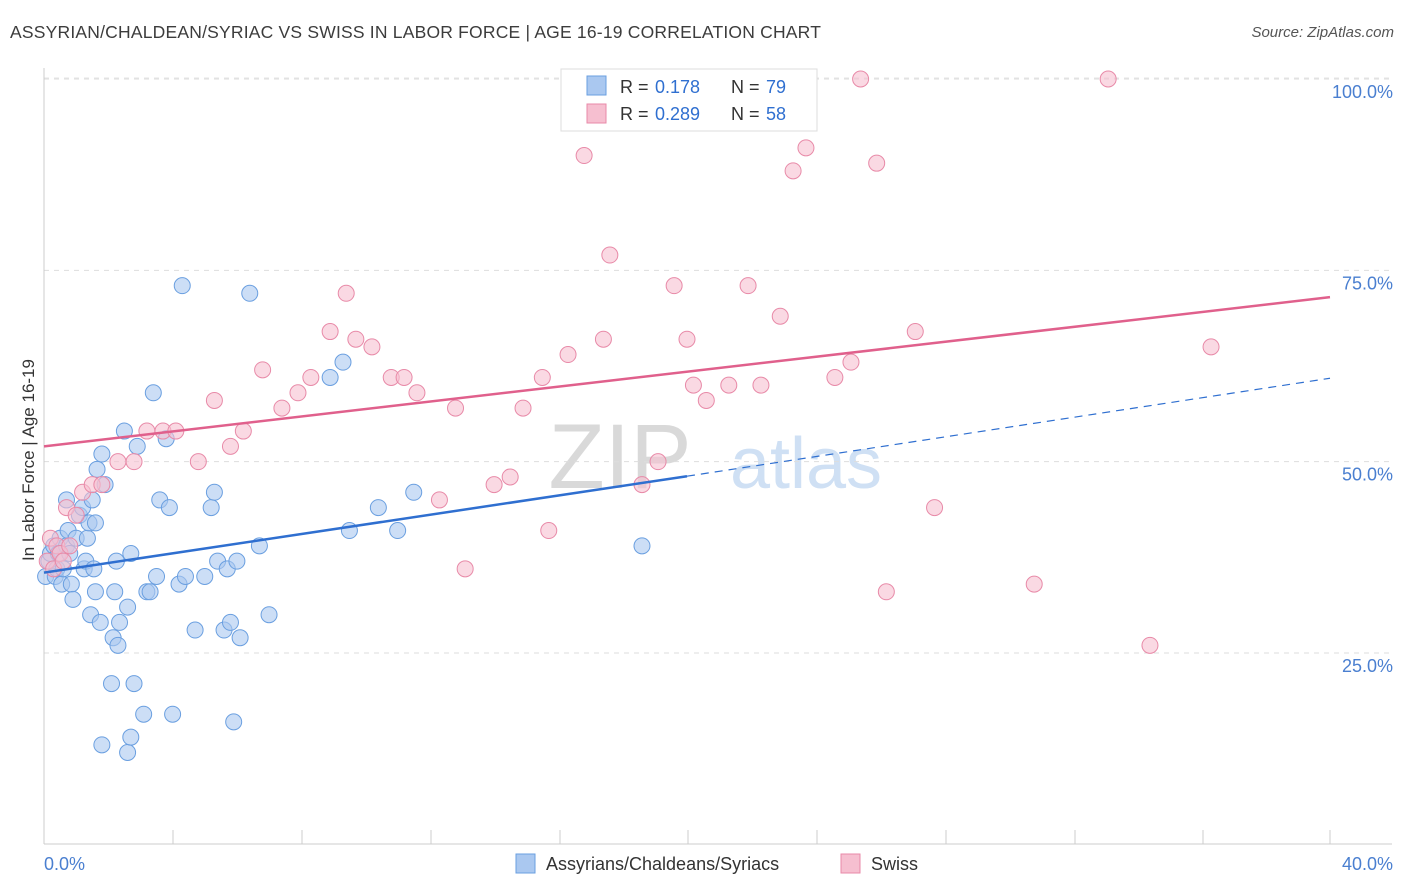 This screenshot has height=892, width=1406. Describe the element at coordinates (1322, 32) in the screenshot. I see `source-credit: Source: ZipAtlas.com` at that location.